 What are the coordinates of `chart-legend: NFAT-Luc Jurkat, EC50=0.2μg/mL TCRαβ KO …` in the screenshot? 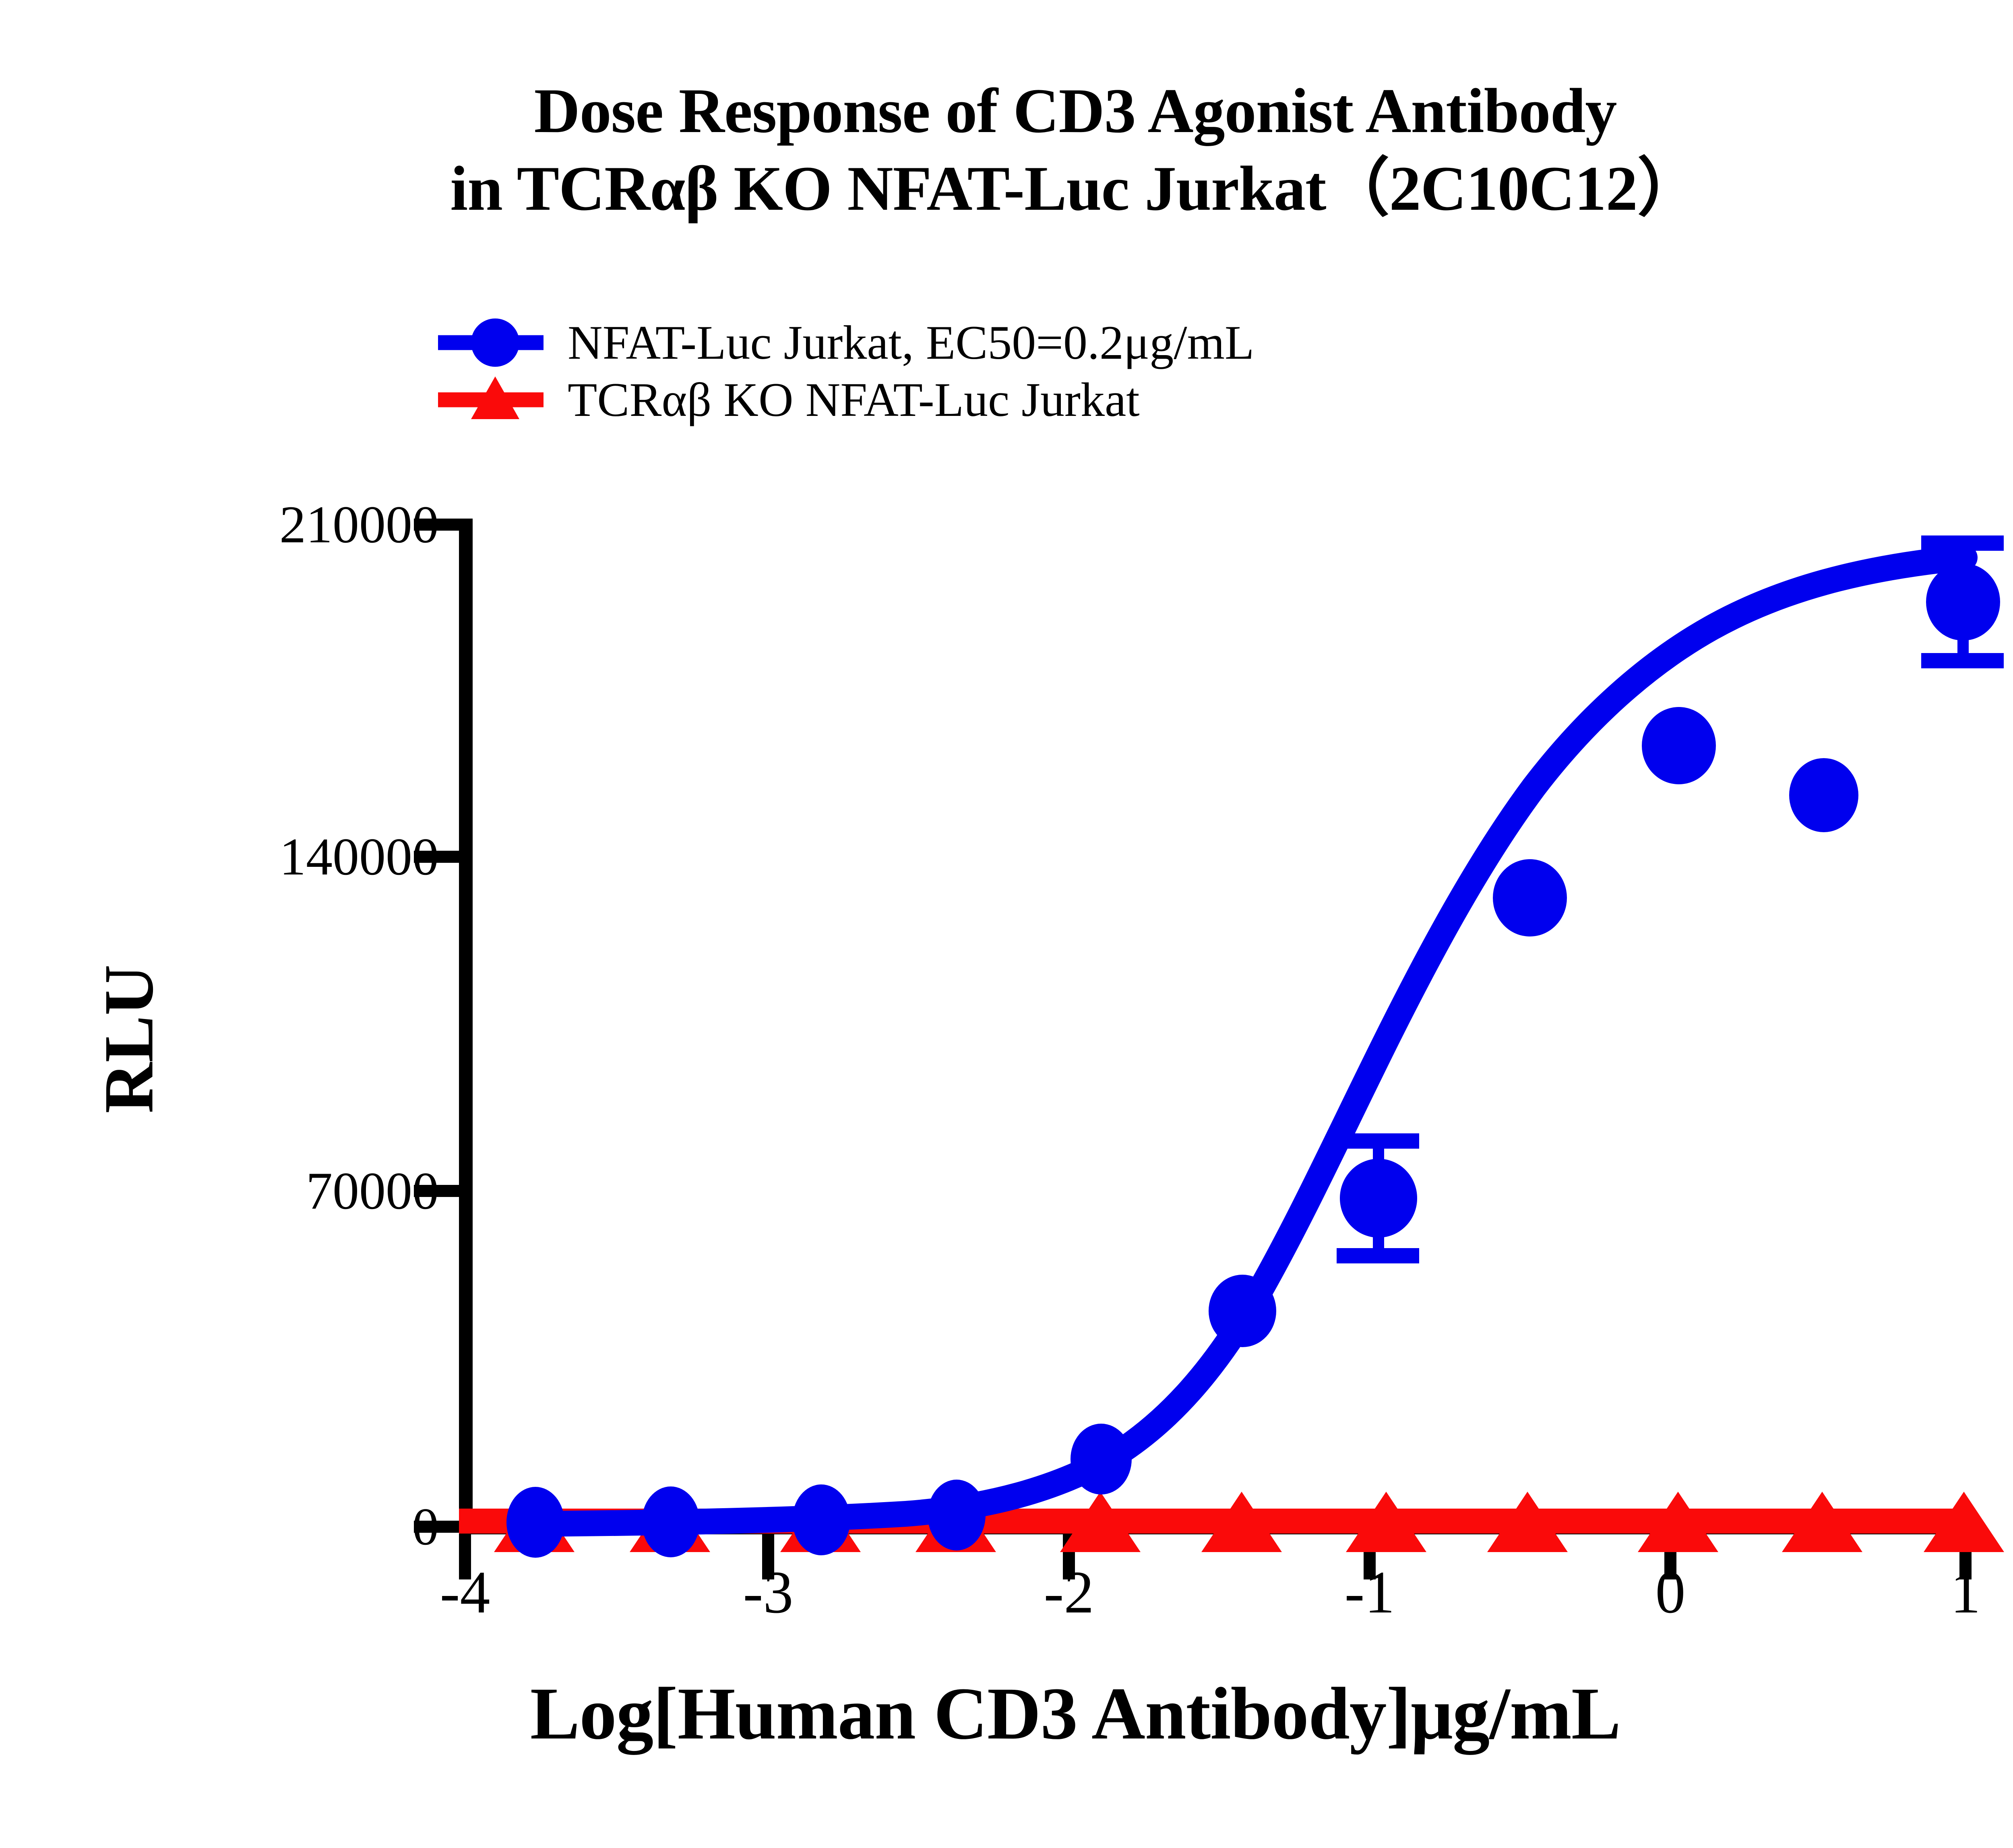 It's located at (1159, 371).